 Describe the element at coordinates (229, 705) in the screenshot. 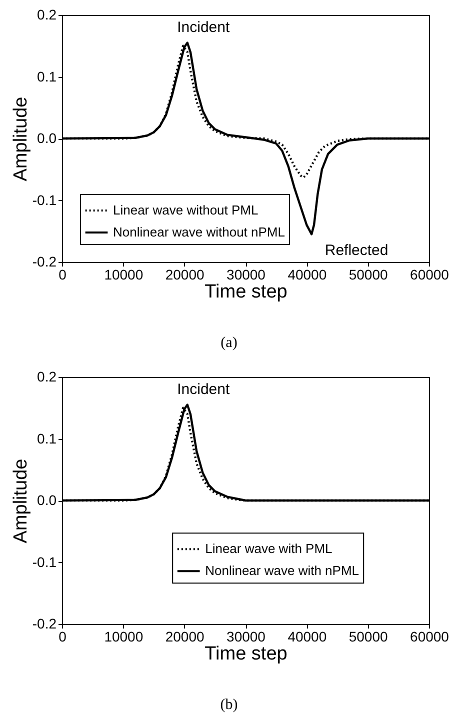

I see `text: (b)` at that location.